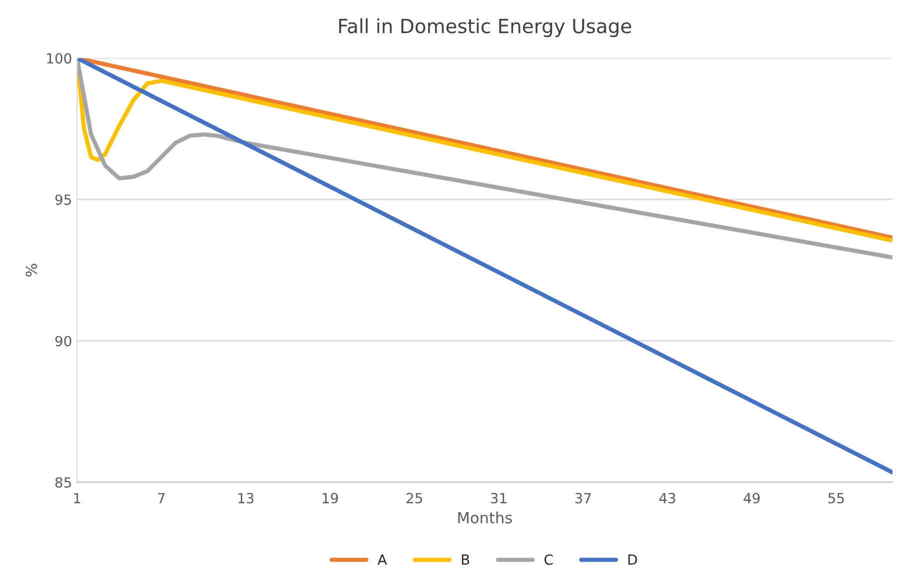  Describe the element at coordinates (63, 199) in the screenshot. I see `y-tick-label: 95` at that location.